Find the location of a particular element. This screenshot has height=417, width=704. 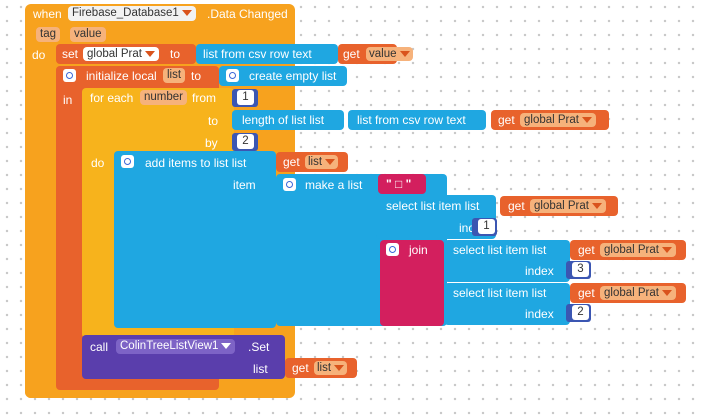

call-get-list-dropdown: list is located at coordinates (331, 368).